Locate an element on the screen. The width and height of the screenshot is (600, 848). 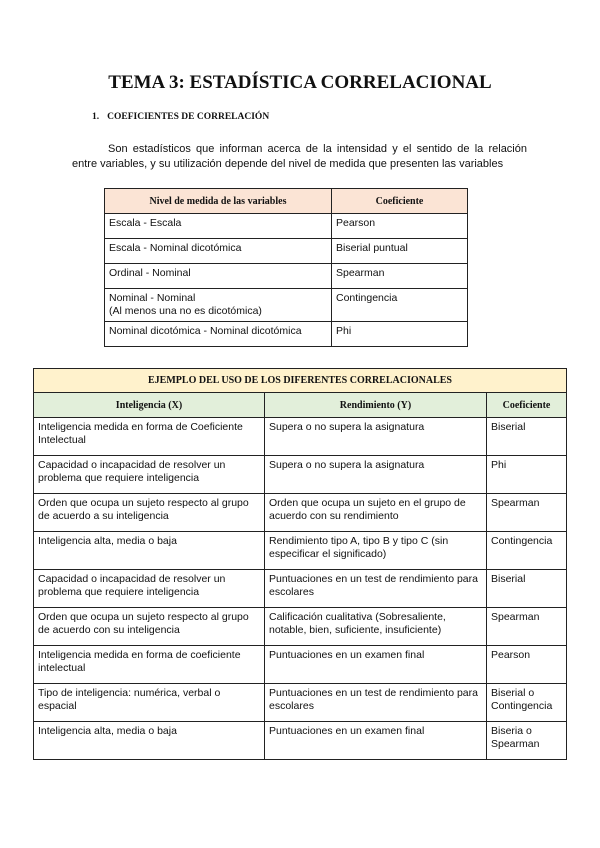
column-header: Rendimiento (Y) is located at coordinates (375, 405).